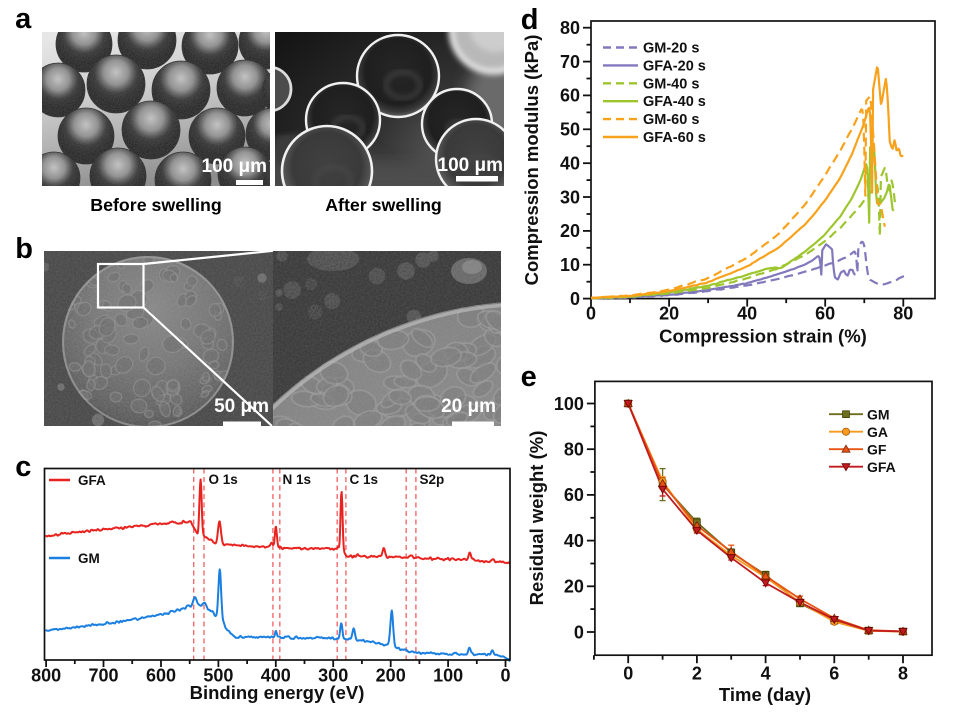  I want to click on svg-text: Compression strain (%), so click(763, 336).